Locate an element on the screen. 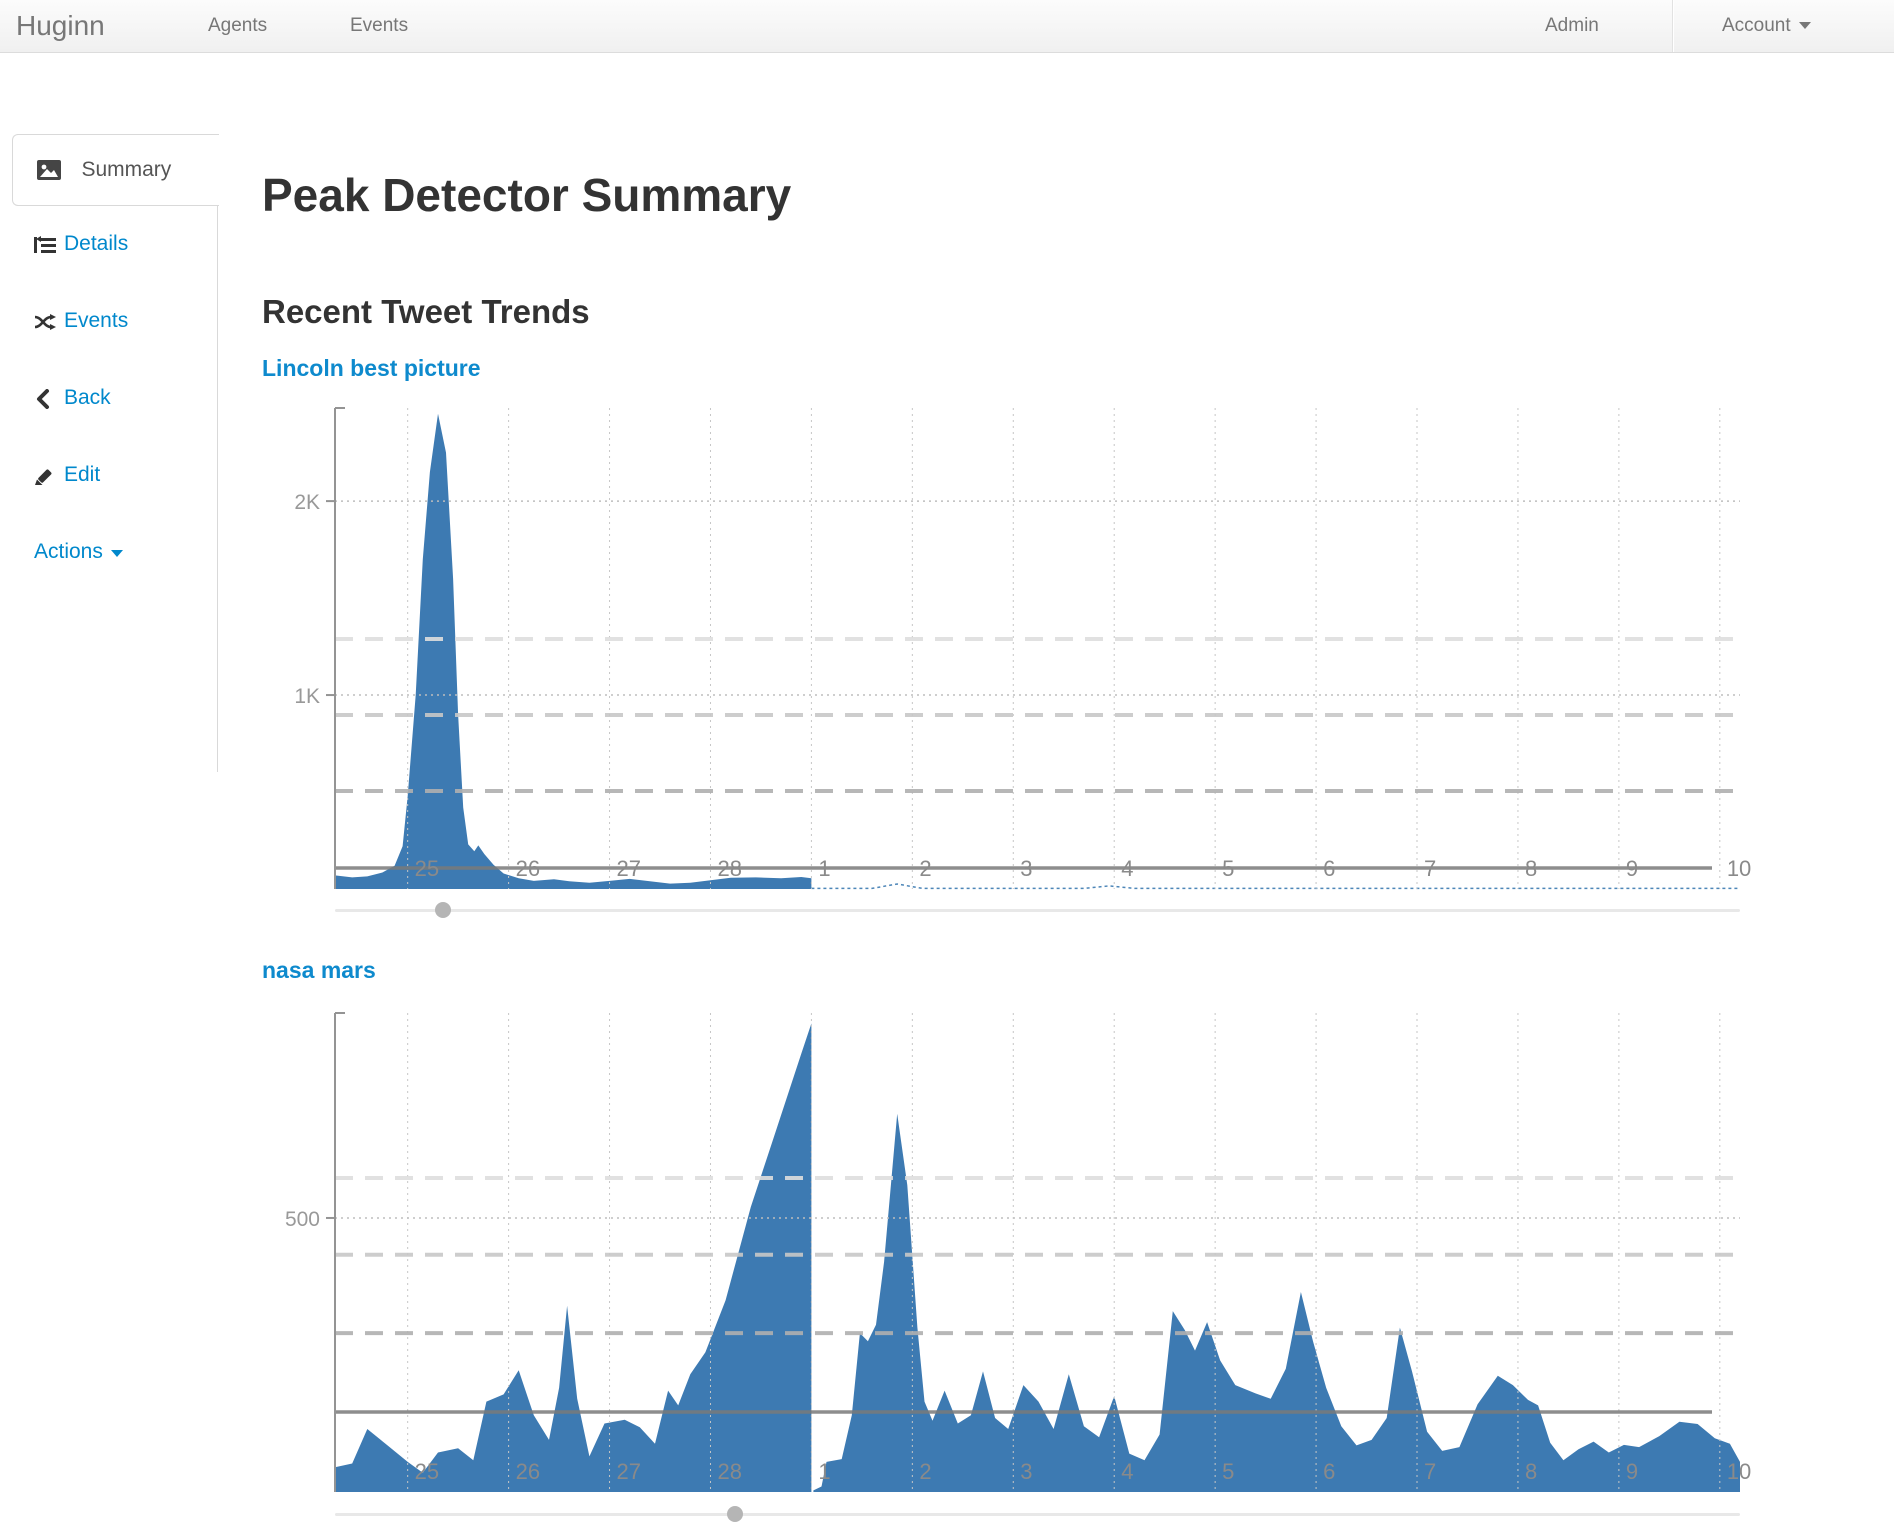 The width and height of the screenshot is (1894, 1540). nav-item-agents: Agents is located at coordinates (238, 25).